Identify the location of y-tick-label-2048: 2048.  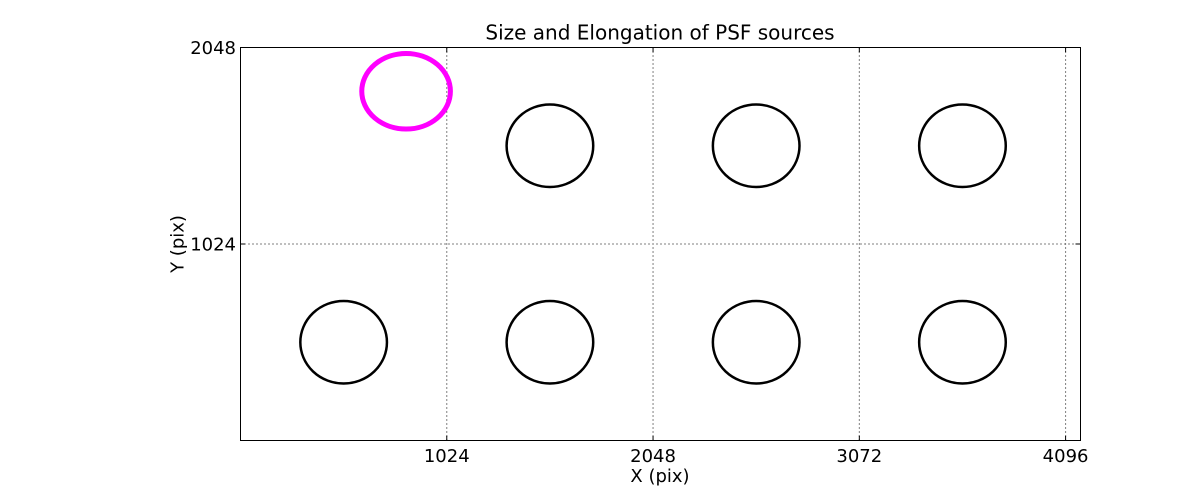
(213, 48).